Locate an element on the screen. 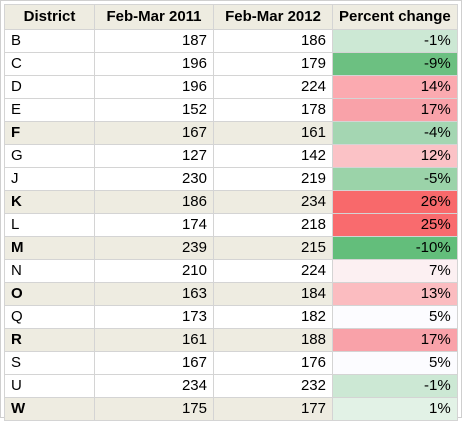 This screenshot has height=421, width=462. district-cell: R is located at coordinates (49, 340).